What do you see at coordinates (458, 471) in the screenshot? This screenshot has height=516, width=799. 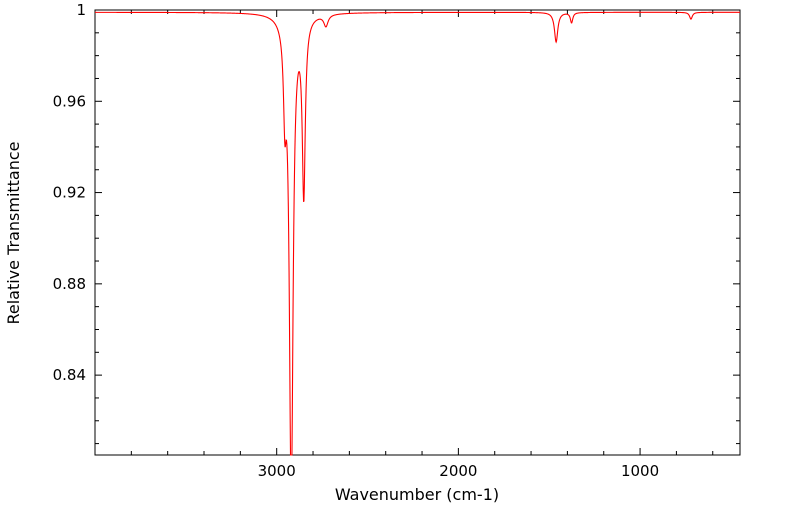 I see `x-tick-label: 2000` at bounding box center [458, 471].